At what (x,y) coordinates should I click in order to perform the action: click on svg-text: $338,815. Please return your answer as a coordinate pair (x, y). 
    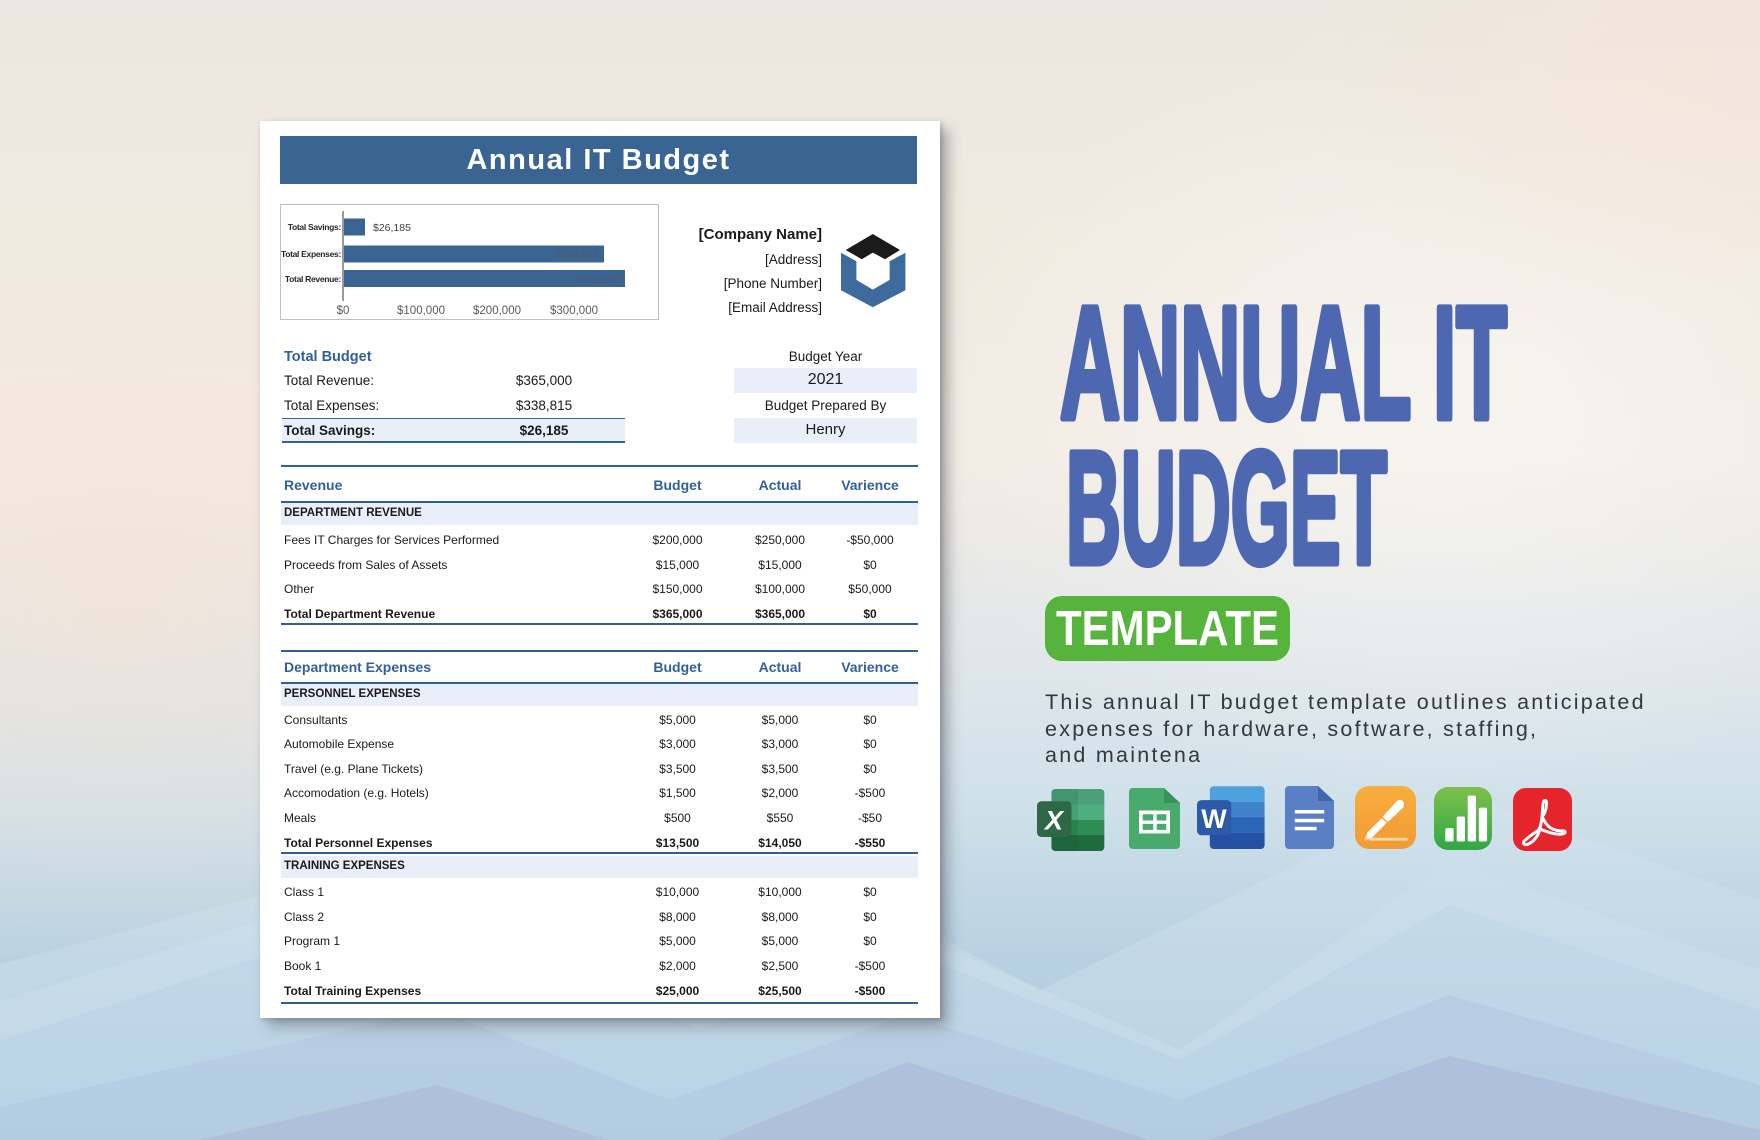
    Looking at the image, I should click on (577, 255).